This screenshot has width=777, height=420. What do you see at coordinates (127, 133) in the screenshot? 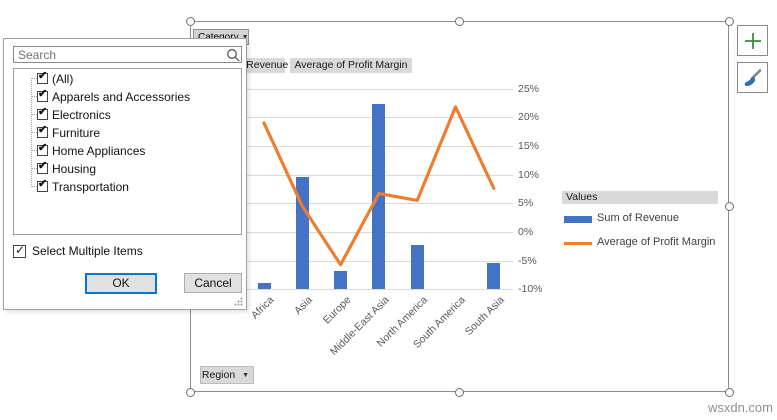
I see `filter-item: ✔ Furniture` at bounding box center [127, 133].